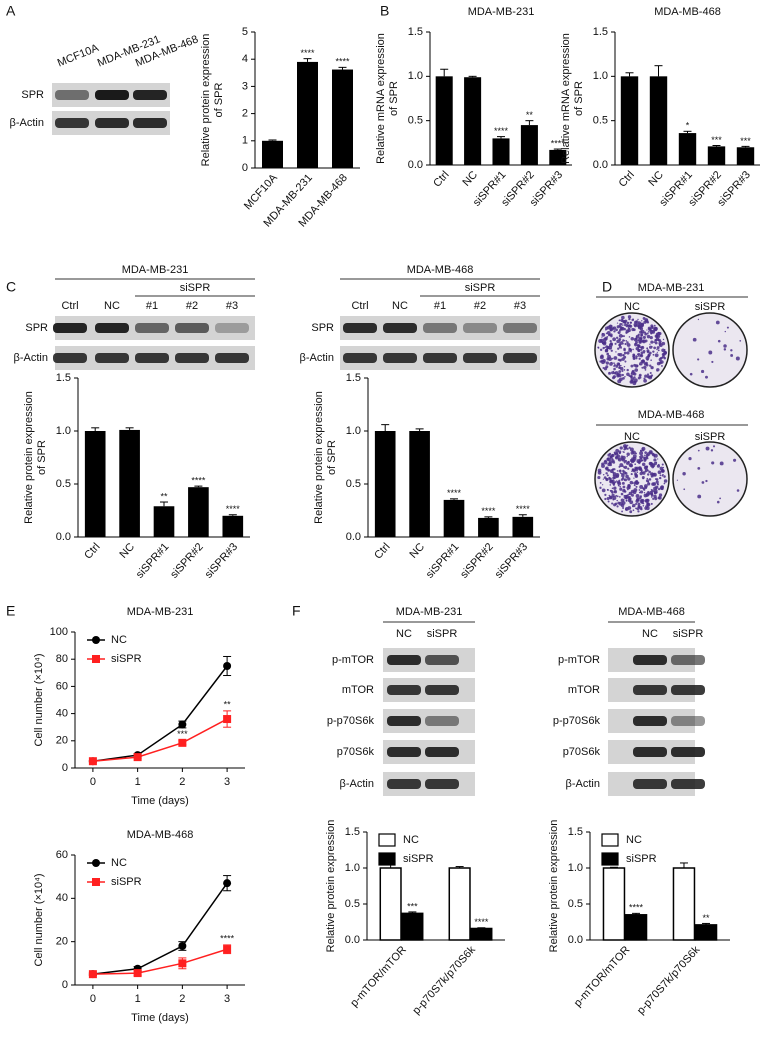 Image resolution: width=784 pixels, height=1061 pixels. What do you see at coordinates (381, 98) in the screenshot?
I see `y-axis-label: Relative mRNA expression` at bounding box center [381, 98].